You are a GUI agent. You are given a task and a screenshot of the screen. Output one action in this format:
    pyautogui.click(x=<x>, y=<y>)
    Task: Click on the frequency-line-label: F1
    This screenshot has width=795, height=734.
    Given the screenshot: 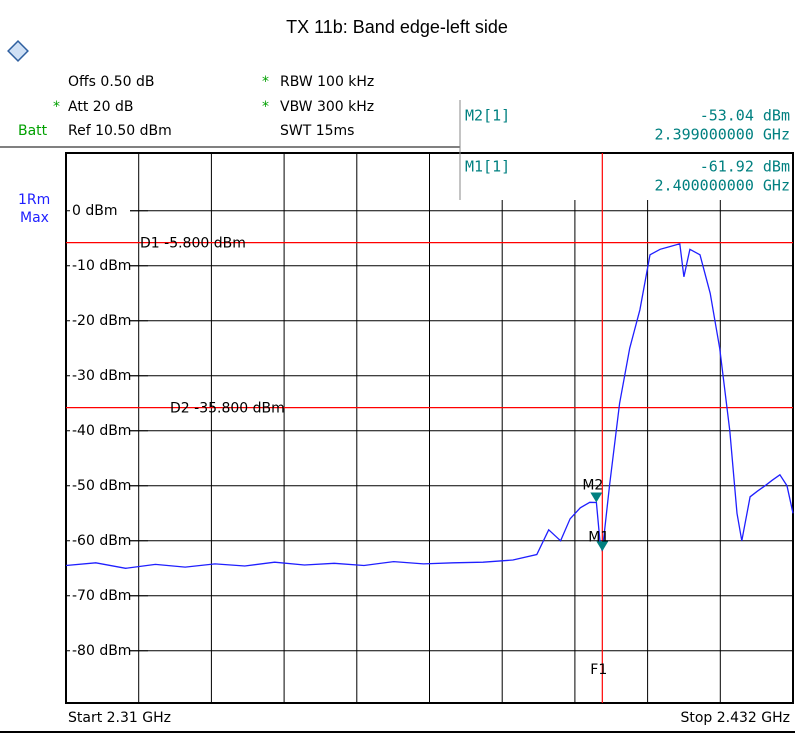 What is the action you would take?
    pyautogui.click(x=598, y=670)
    